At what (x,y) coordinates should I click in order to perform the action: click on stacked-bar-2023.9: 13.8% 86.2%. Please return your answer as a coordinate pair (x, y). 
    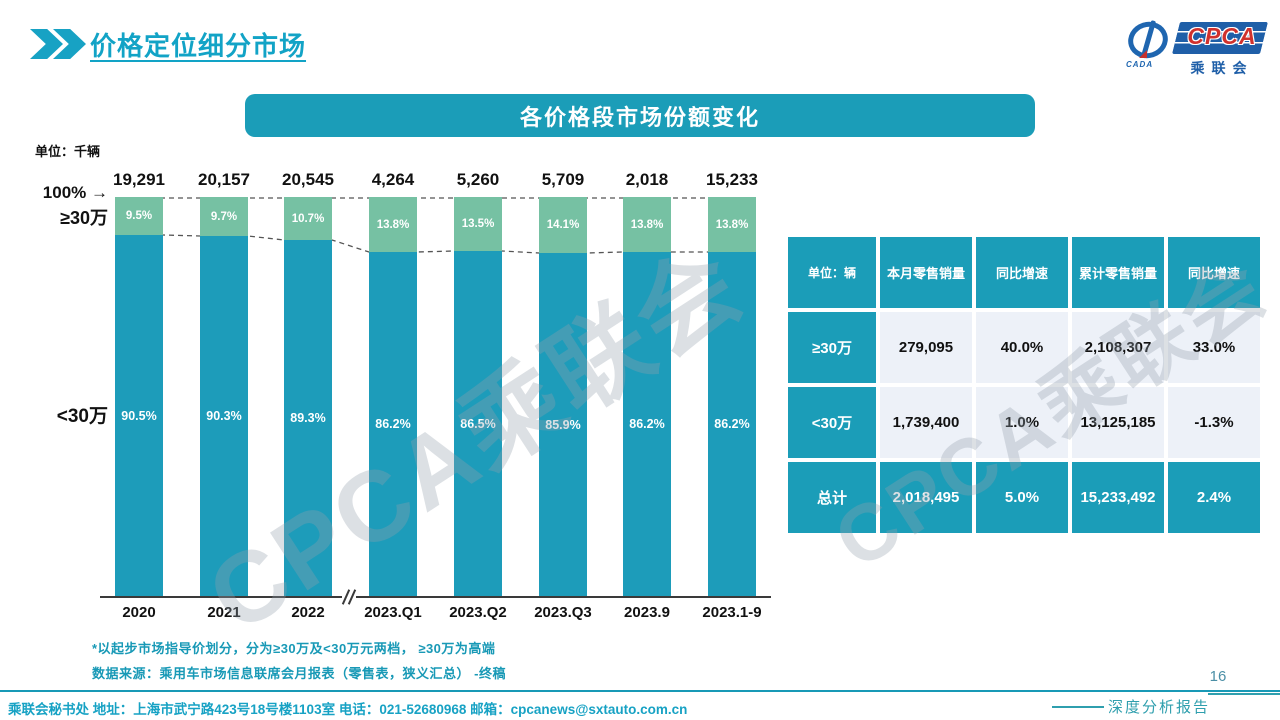
    Looking at the image, I should click on (647, 396).